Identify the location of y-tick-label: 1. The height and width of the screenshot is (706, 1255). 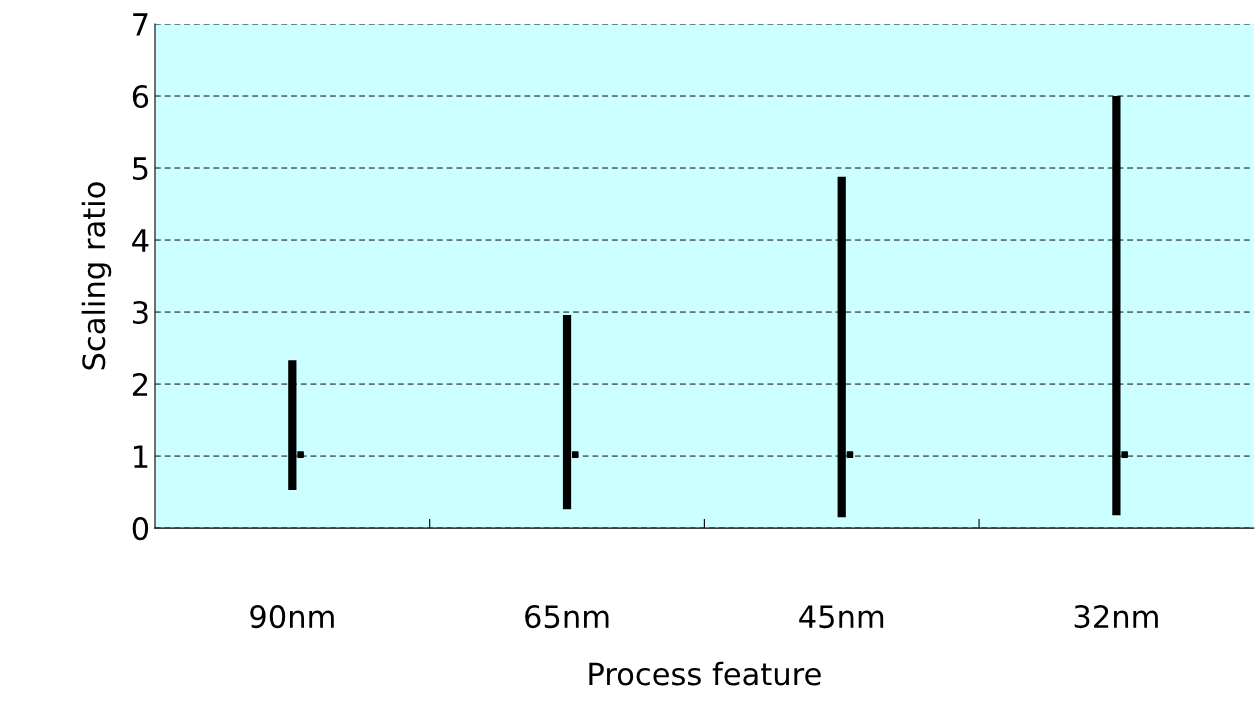
(141, 456).